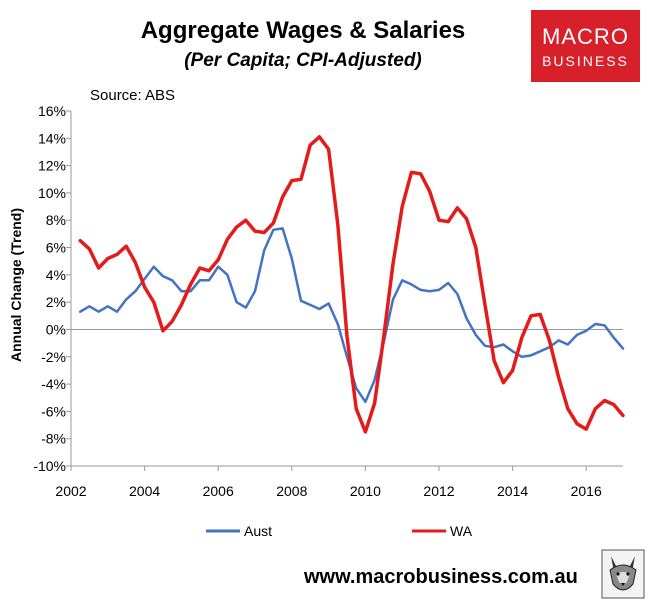 This screenshot has width=654, height=603. I want to click on source-note: Source: ABS, so click(132, 95).